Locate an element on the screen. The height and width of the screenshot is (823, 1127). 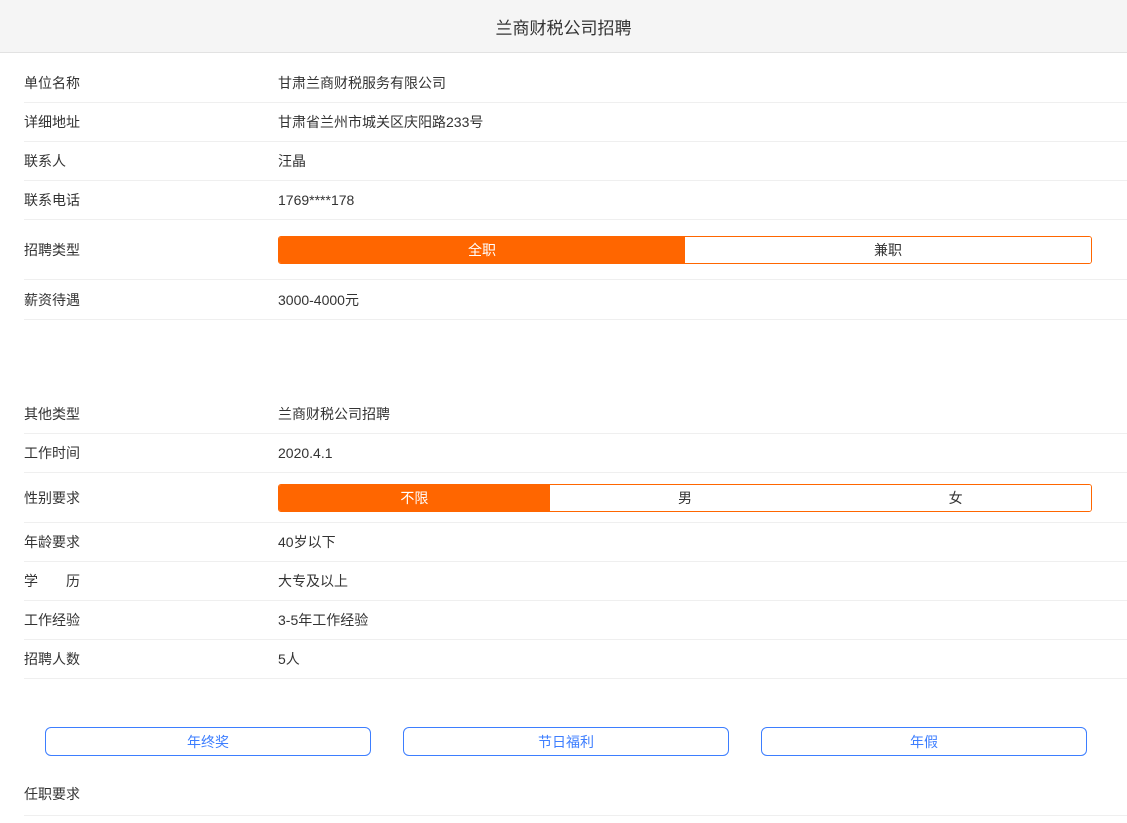
salary-value: 3000-4000元 is located at coordinates (318, 299).